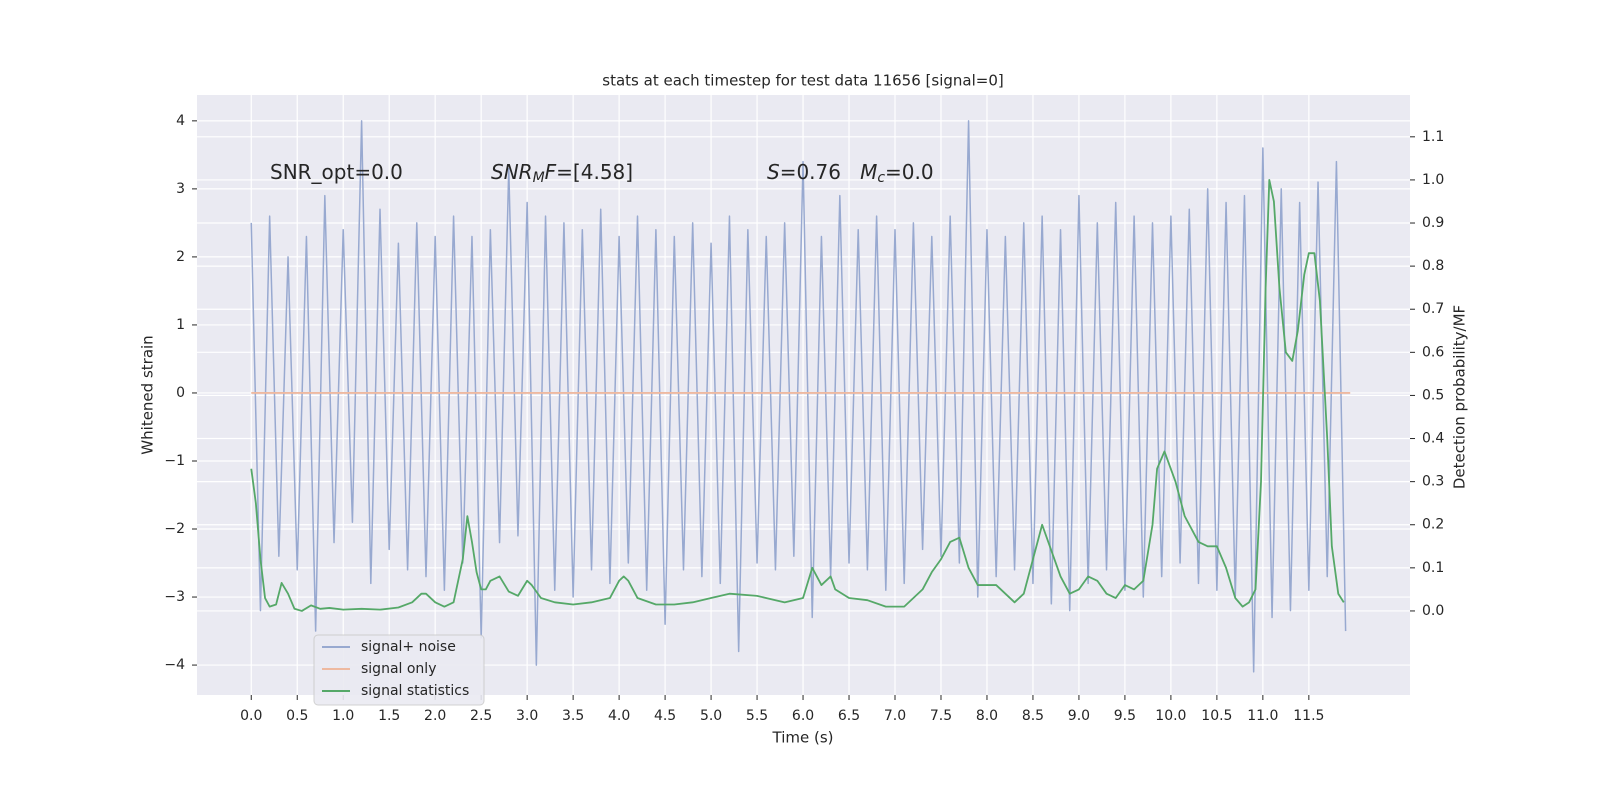 Image resolution: width=1600 pixels, height=804 pixels. I want to click on x-tick-label: 9.0, so click(1079, 716).